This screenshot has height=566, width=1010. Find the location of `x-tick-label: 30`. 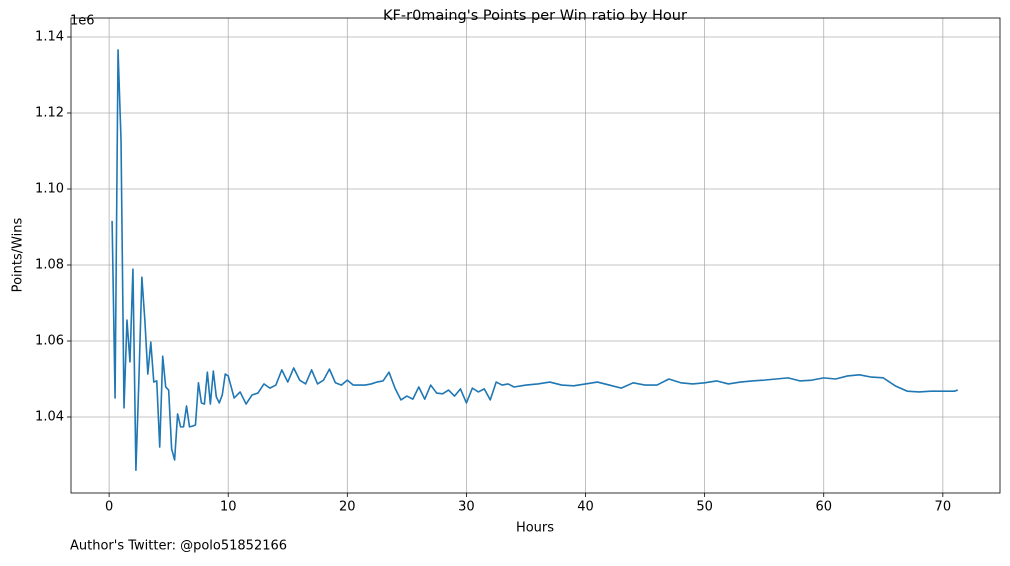

x-tick-label: 30 is located at coordinates (466, 507).